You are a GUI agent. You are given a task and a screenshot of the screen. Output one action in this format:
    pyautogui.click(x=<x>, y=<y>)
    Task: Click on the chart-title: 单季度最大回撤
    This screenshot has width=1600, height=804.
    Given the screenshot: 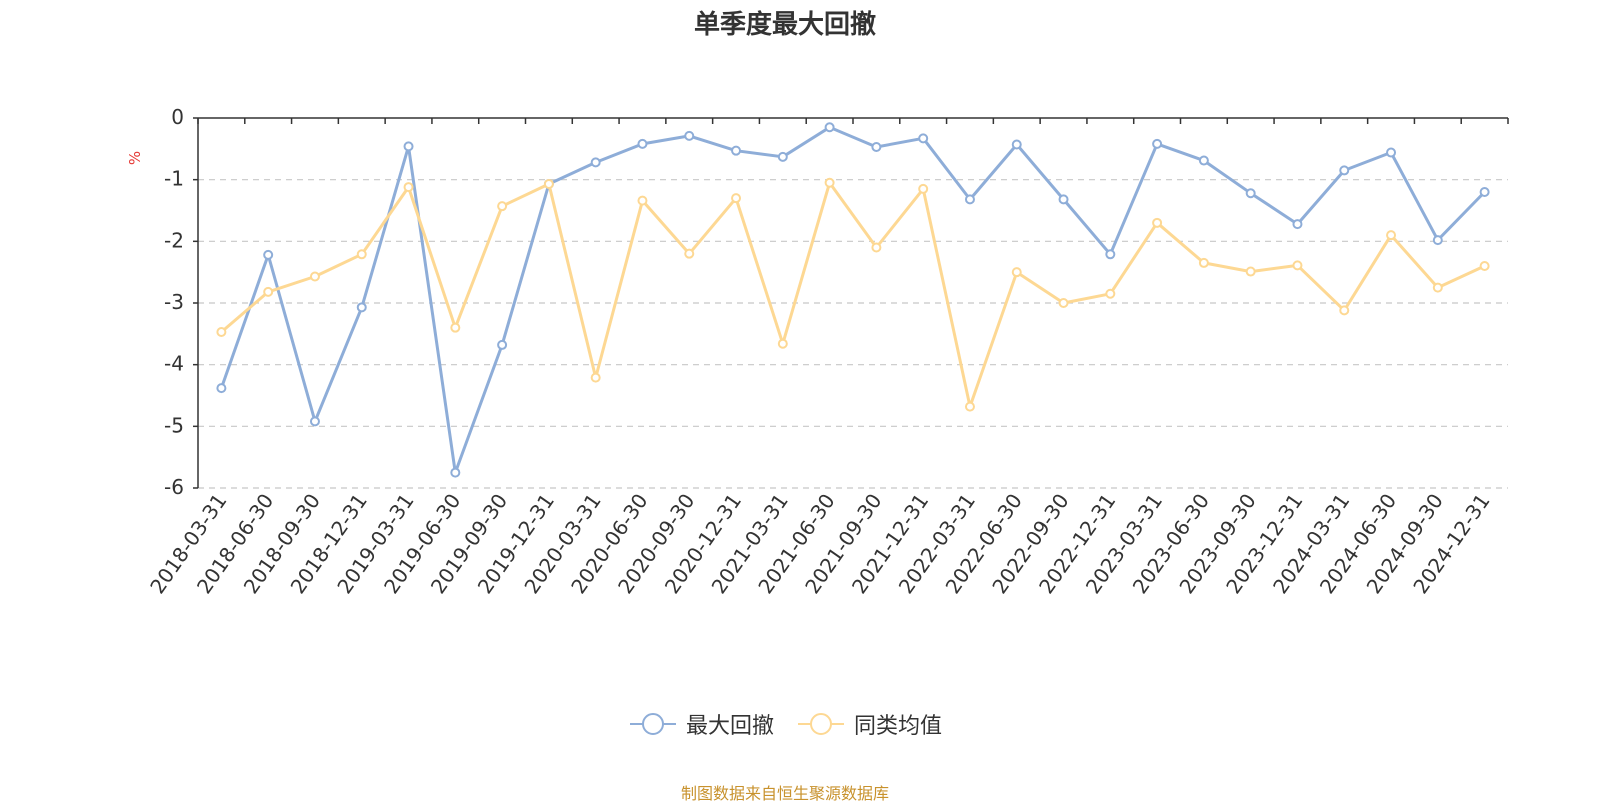 What is the action you would take?
    pyautogui.click(x=784, y=25)
    